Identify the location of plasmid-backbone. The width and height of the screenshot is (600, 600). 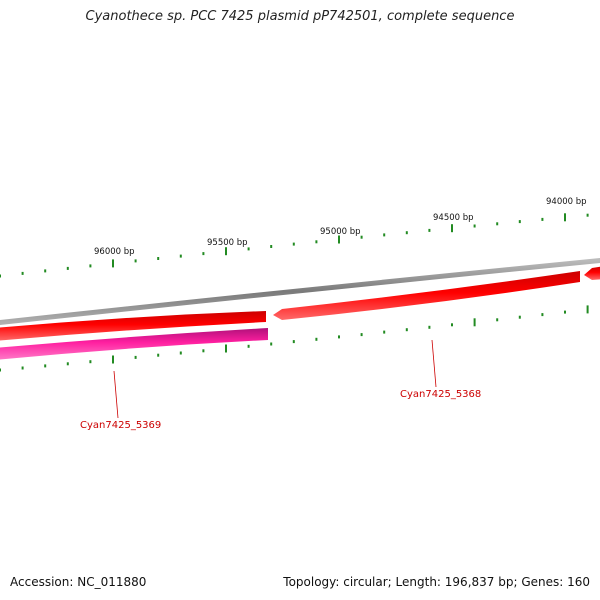
(300, 291).